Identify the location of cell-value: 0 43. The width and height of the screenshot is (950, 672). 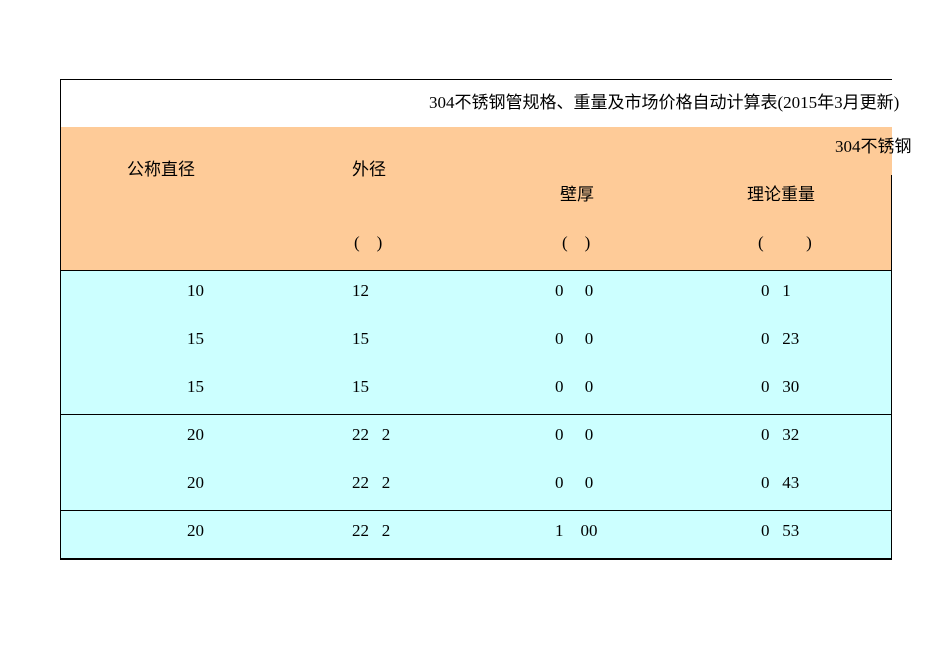
(780, 482).